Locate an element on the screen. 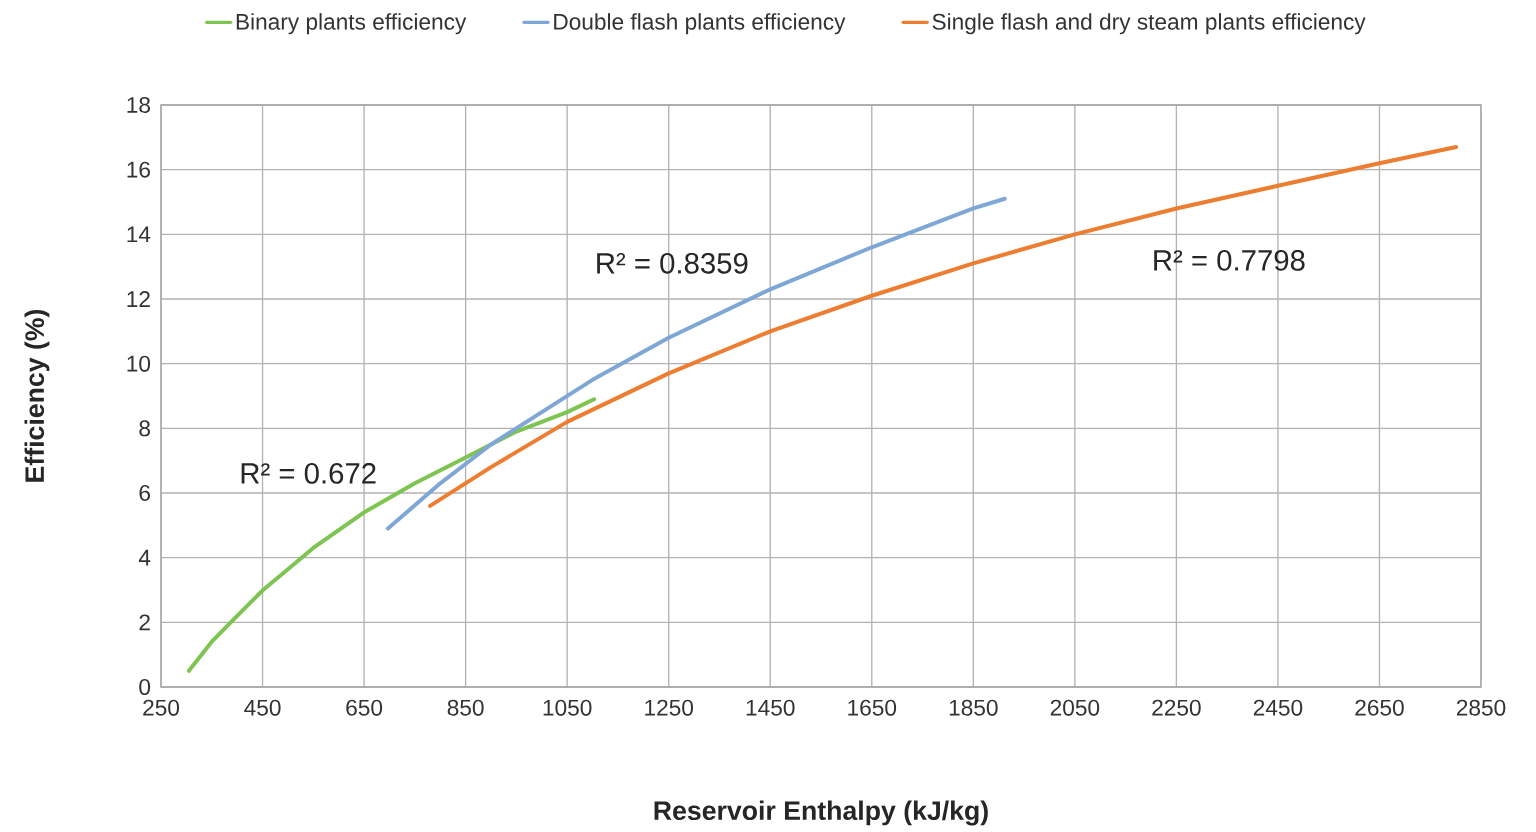 The image size is (1536, 832). y-tick-label: 2 is located at coordinates (144, 622).